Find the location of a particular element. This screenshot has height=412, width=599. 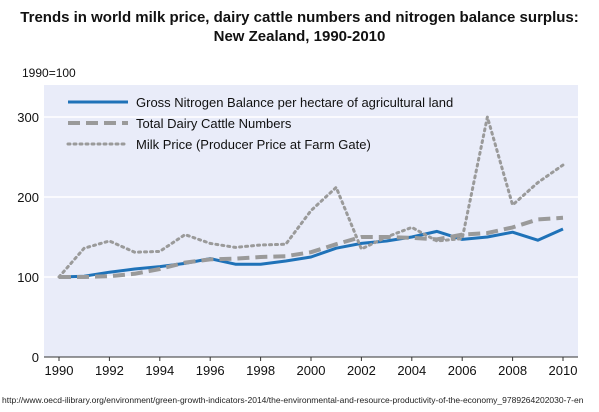

x-tick-label: 2002 is located at coordinates (361, 370).